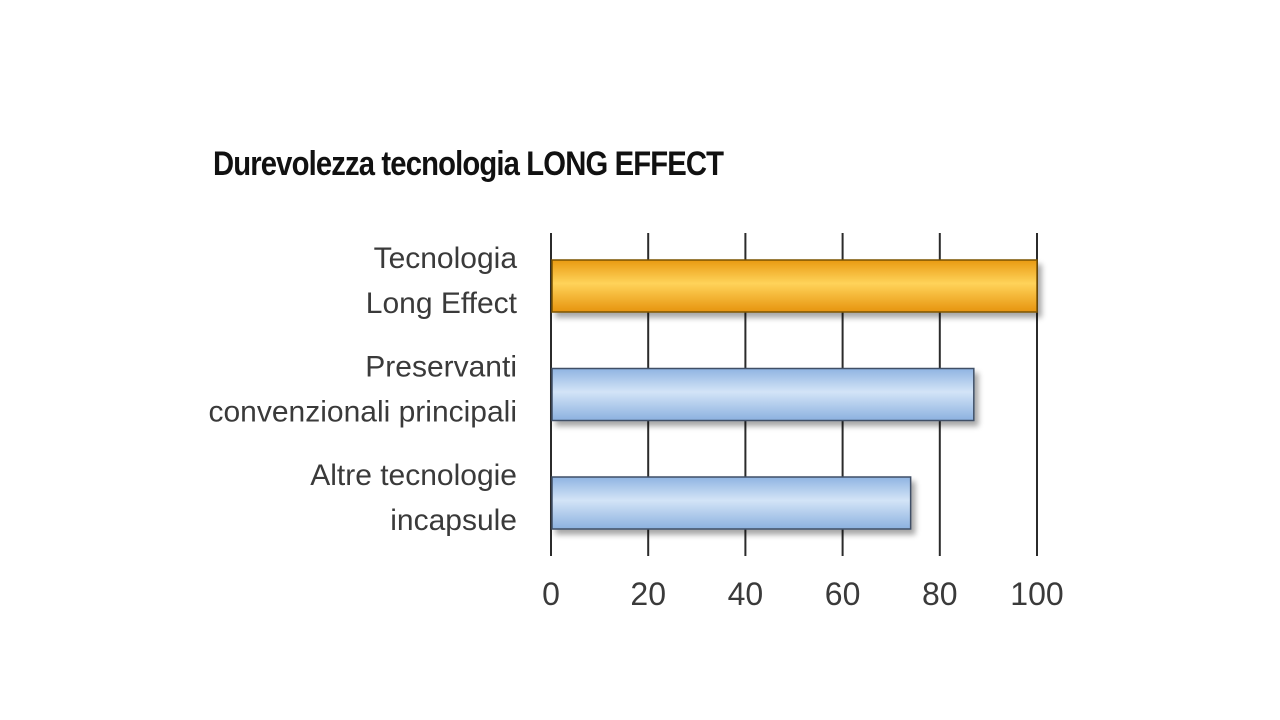 This screenshot has width=1280, height=720. I want to click on category-label: incapsule, so click(453, 520).